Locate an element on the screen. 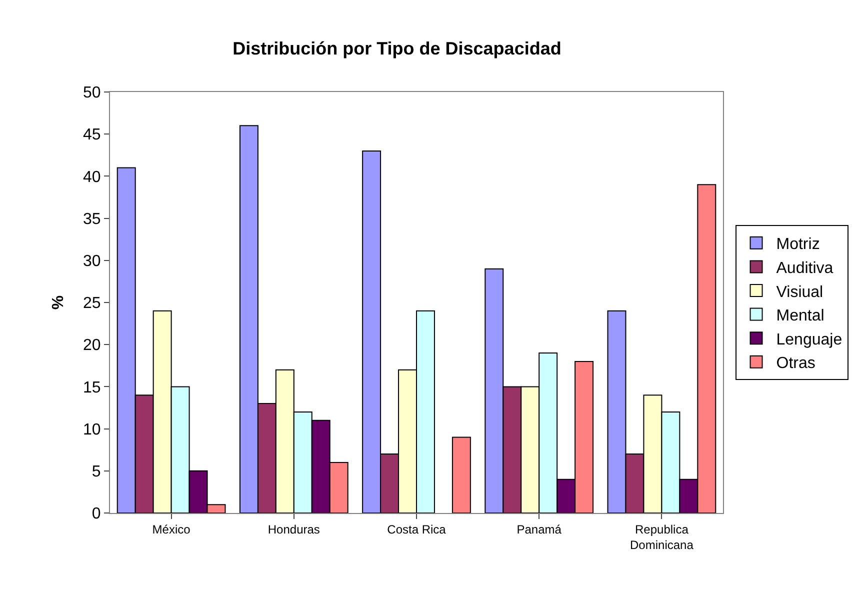 Image resolution: width=863 pixels, height=598 pixels. y-tick-label: 40 is located at coordinates (92, 177).